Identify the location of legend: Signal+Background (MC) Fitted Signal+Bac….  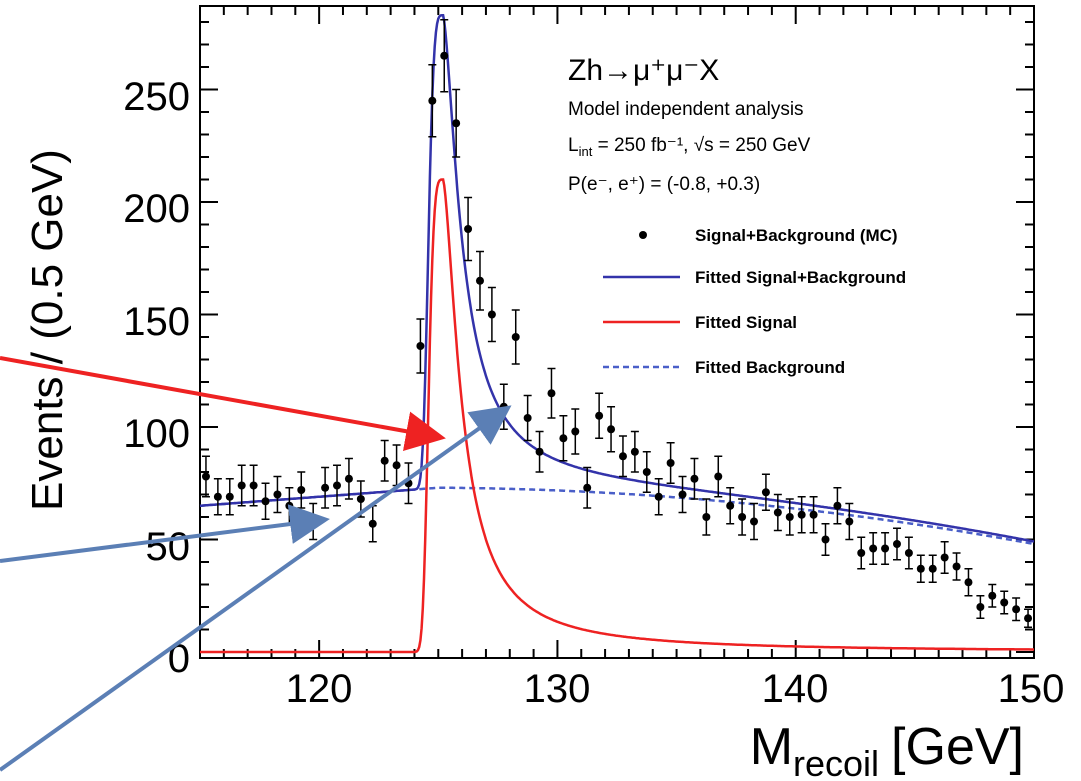
(754, 301).